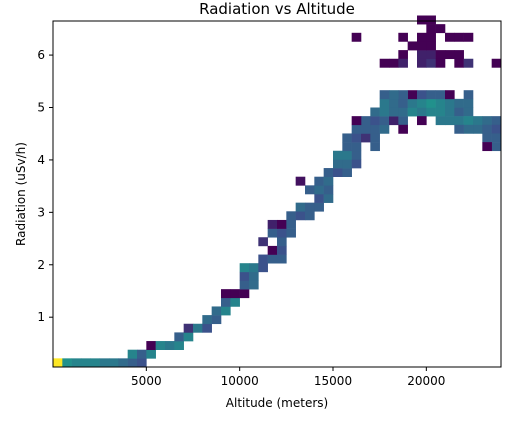 The width and height of the screenshot is (522, 421). Describe the element at coordinates (41, 160) in the screenshot. I see `y-tick-label-4: 4` at that location.